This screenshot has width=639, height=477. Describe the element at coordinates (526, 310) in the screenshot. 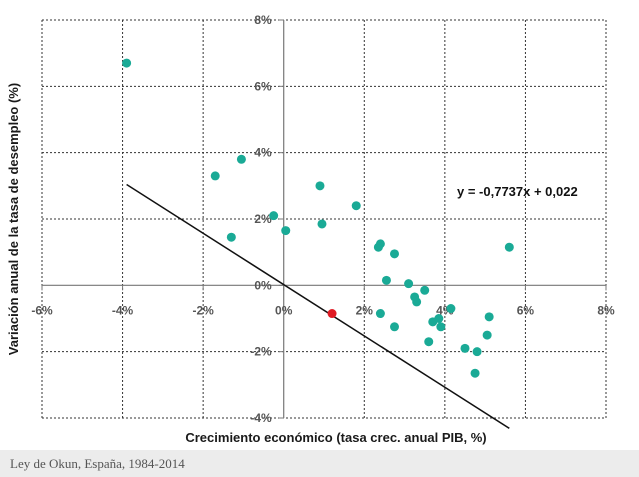

I see `x-tick-label: 6%` at that location.